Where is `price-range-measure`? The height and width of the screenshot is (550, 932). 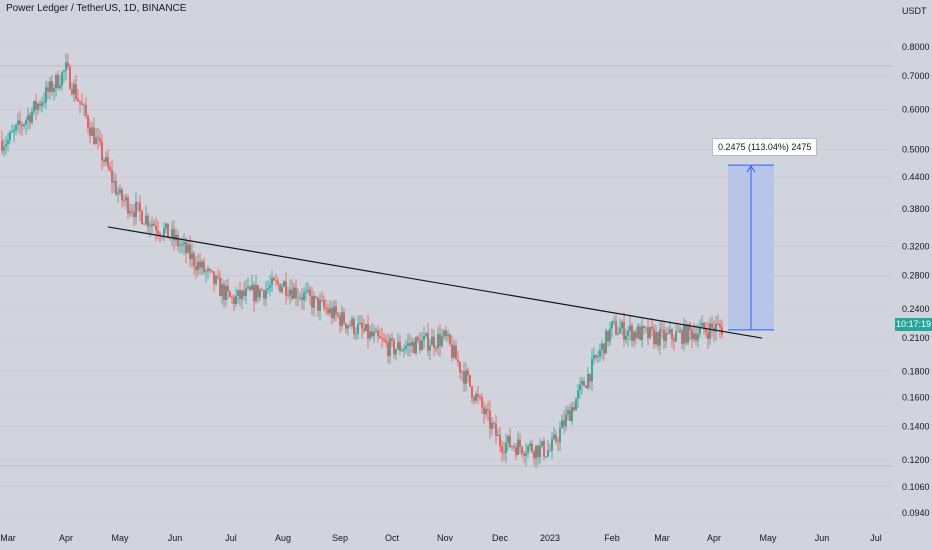
price-range-measure is located at coordinates (751, 247).